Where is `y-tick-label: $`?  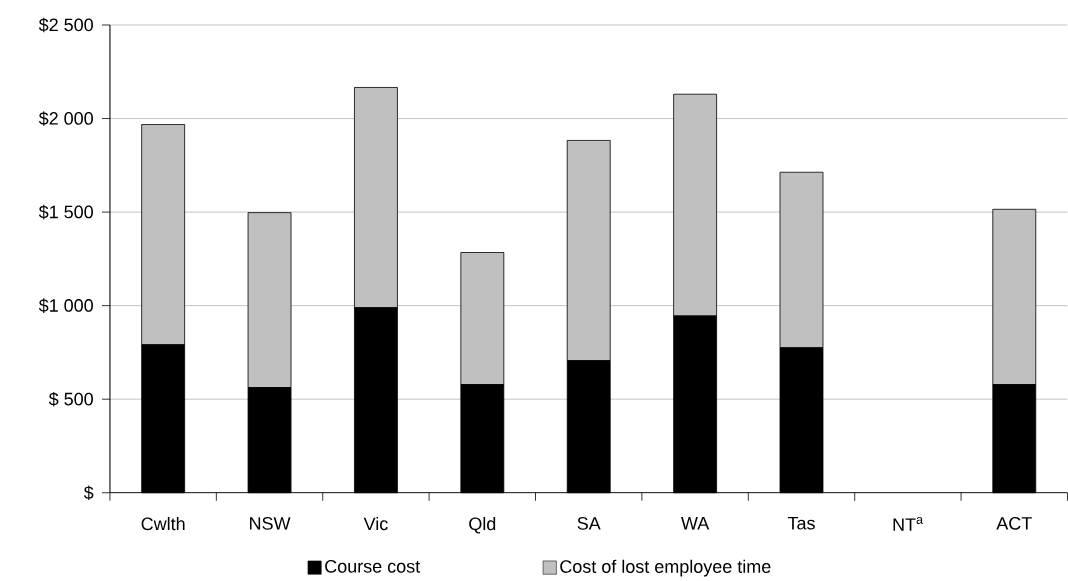 y-tick-label: $ is located at coordinates (88, 493).